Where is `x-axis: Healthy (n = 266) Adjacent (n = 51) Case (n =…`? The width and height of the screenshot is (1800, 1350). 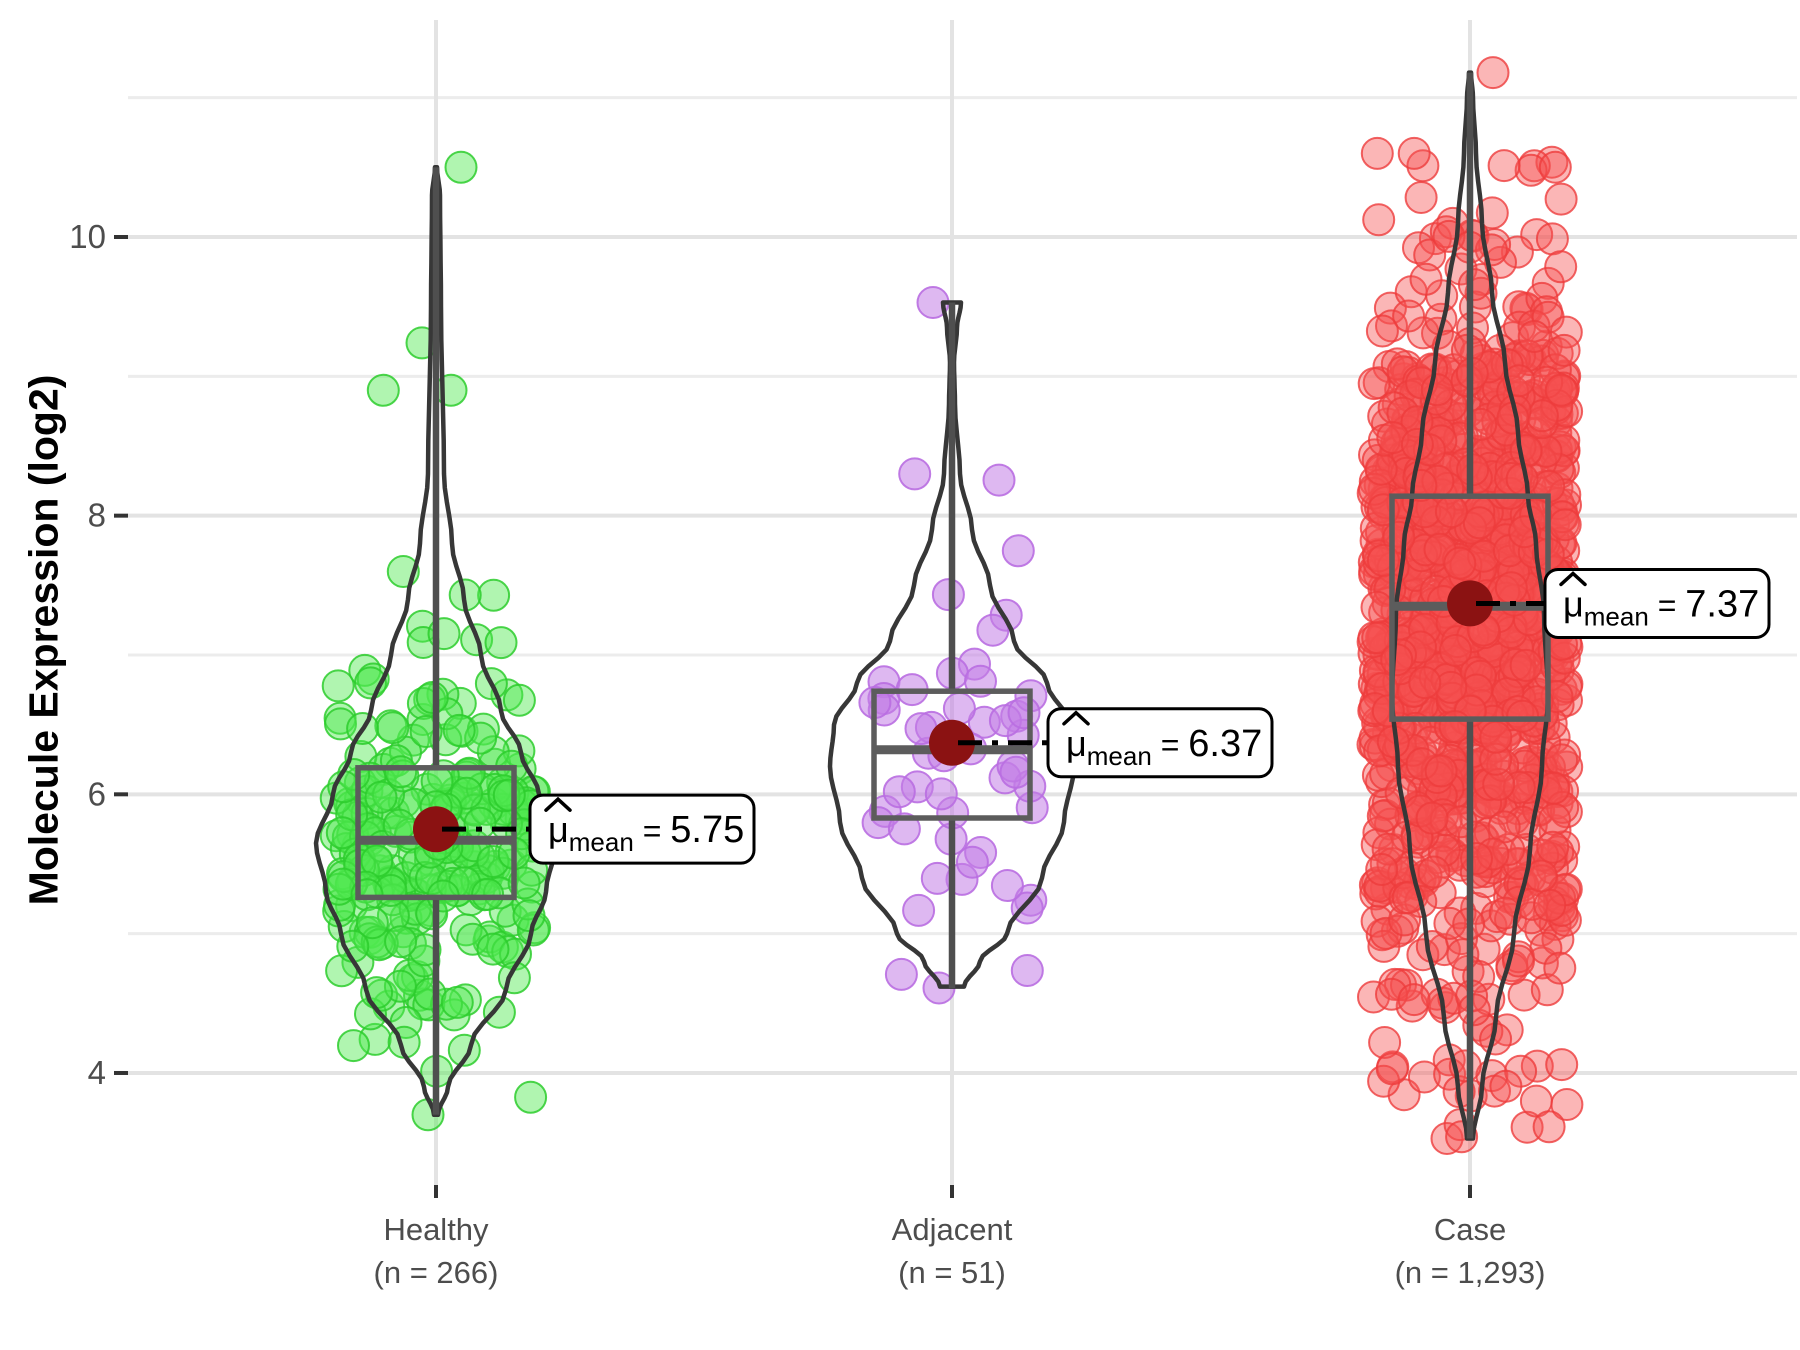
x-axis: Healthy (n = 266) Adjacent (n = 51) Case (n =… is located at coordinates (959, 1237).